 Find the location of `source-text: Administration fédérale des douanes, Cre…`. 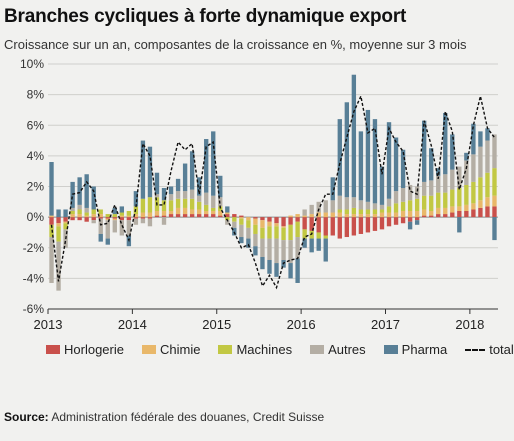

source-text: Administration fédérale des douanes, Cre… is located at coordinates (188, 417).